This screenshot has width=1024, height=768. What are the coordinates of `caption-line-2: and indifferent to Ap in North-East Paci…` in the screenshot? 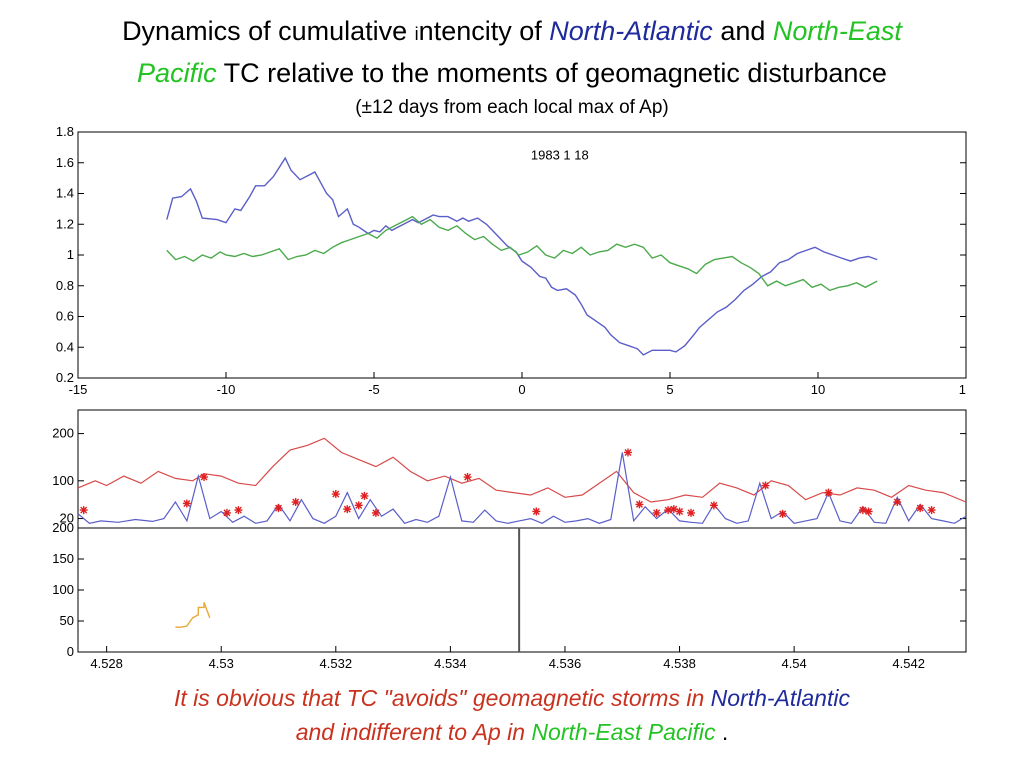 It's located at (512, 732).